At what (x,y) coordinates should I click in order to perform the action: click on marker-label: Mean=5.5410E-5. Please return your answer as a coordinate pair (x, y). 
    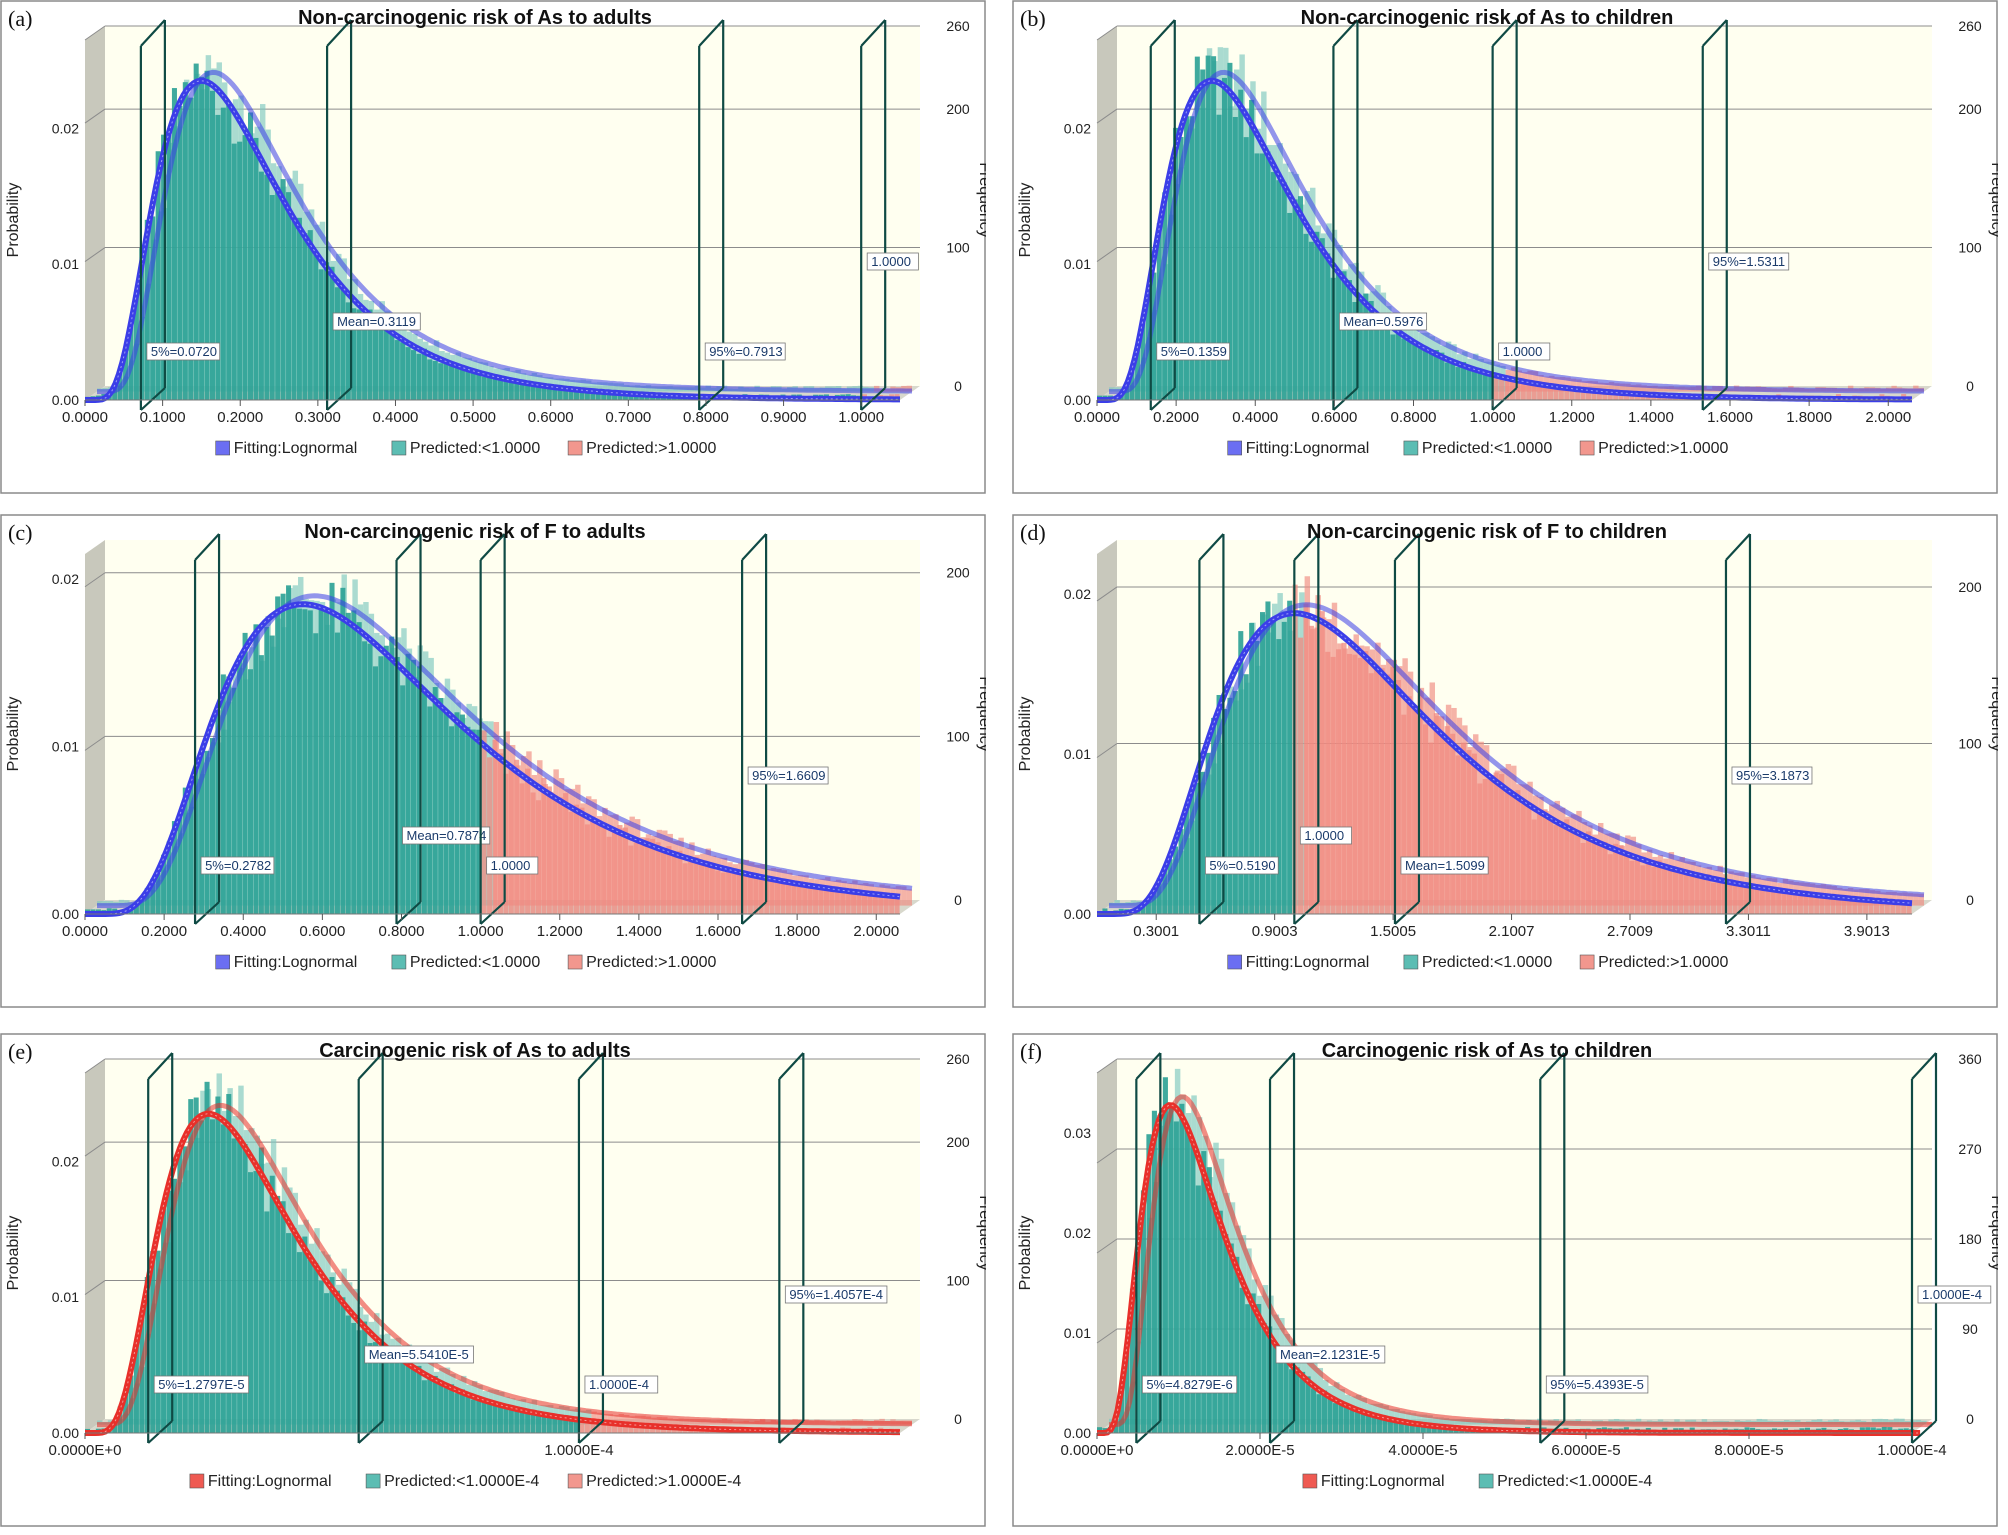
    Looking at the image, I should click on (419, 1354).